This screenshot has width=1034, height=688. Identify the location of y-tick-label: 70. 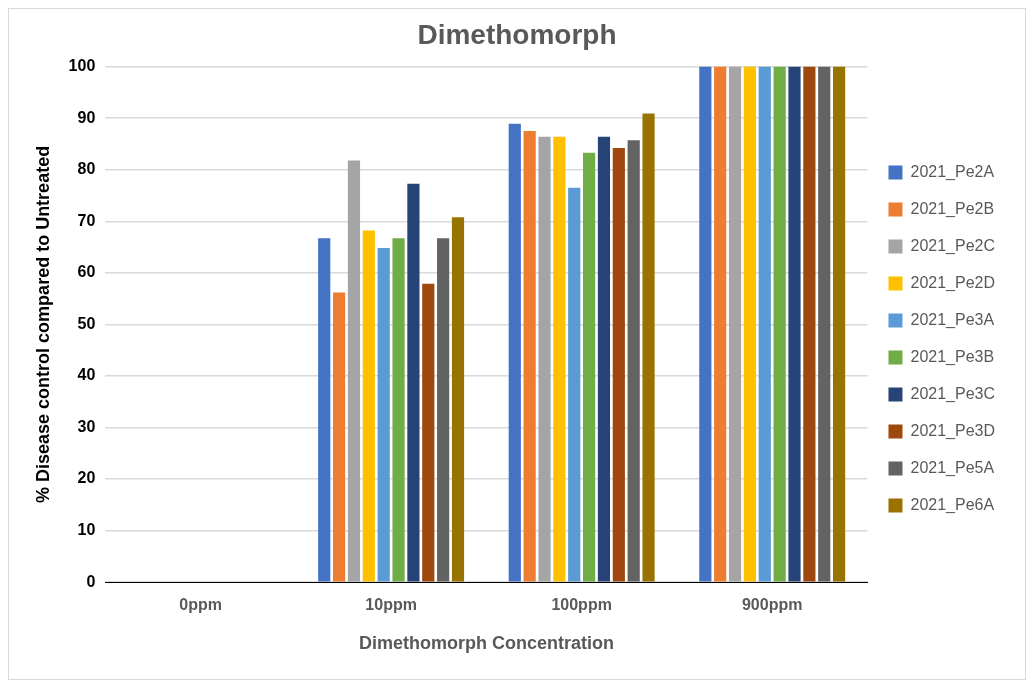
(86, 220).